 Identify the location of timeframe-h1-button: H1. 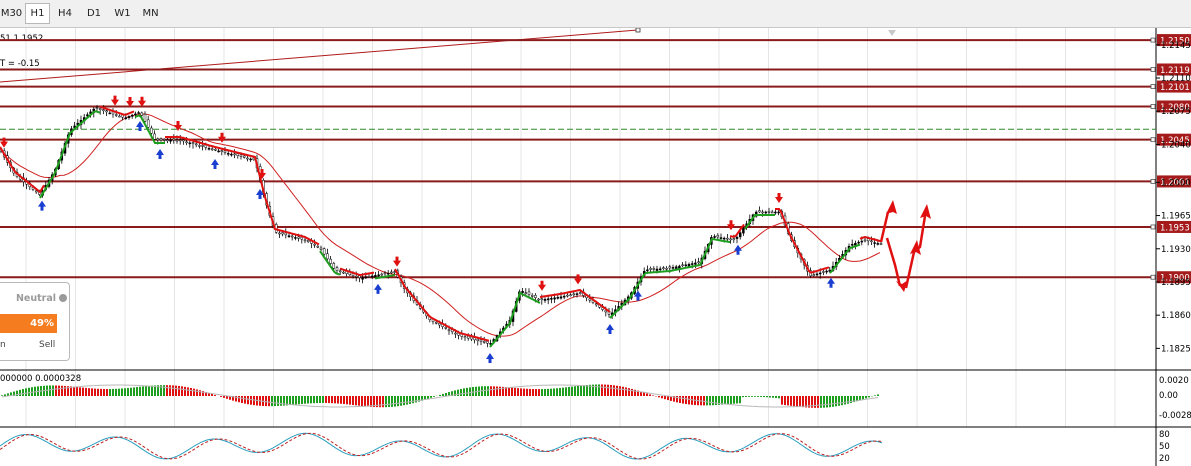
(37, 13).